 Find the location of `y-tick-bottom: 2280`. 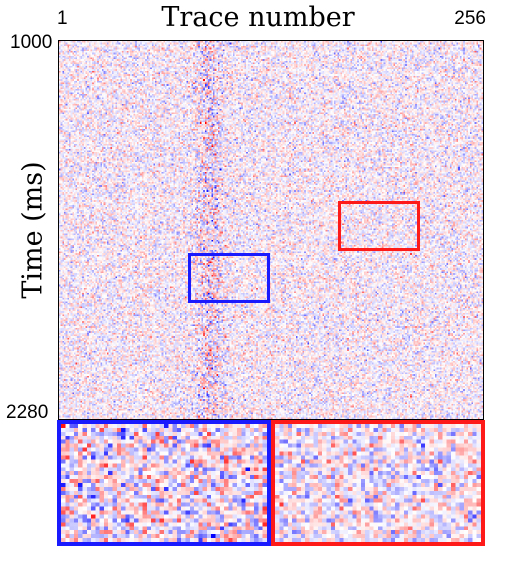

y-tick-bottom: 2280 is located at coordinates (27, 412).